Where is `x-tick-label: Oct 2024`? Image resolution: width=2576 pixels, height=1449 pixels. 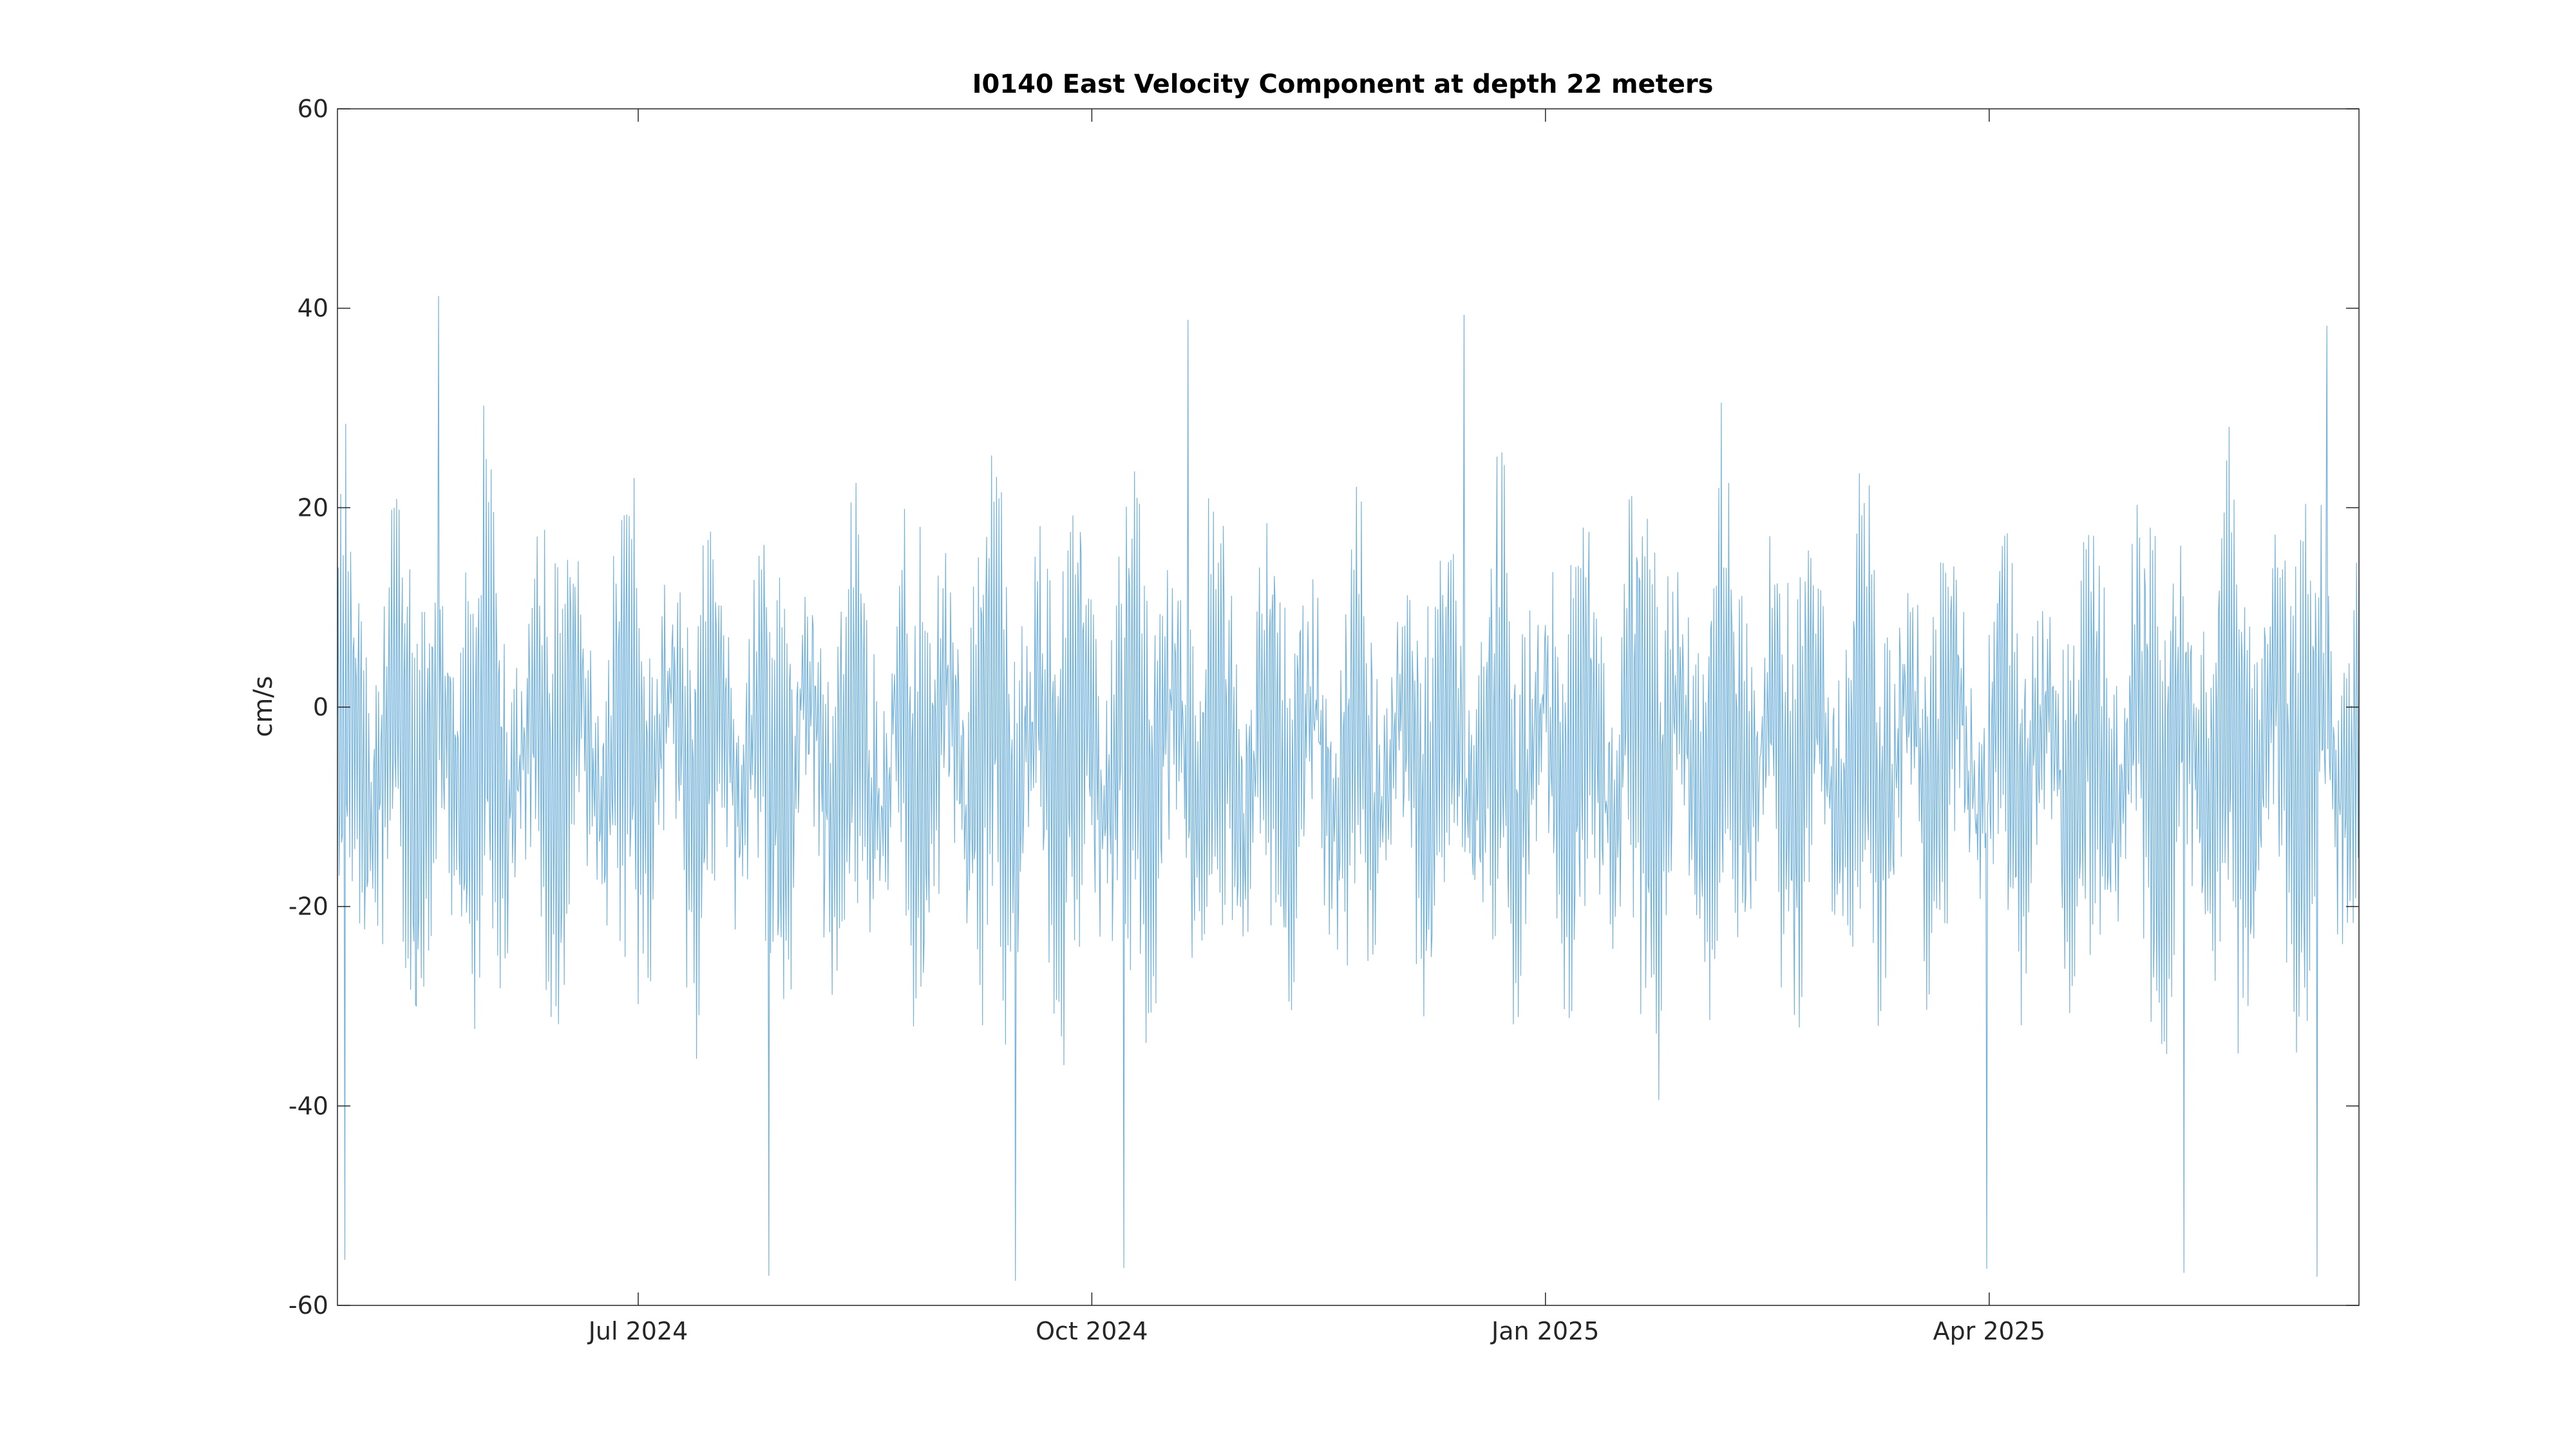
x-tick-label: Oct 2024 is located at coordinates (1092, 1331).